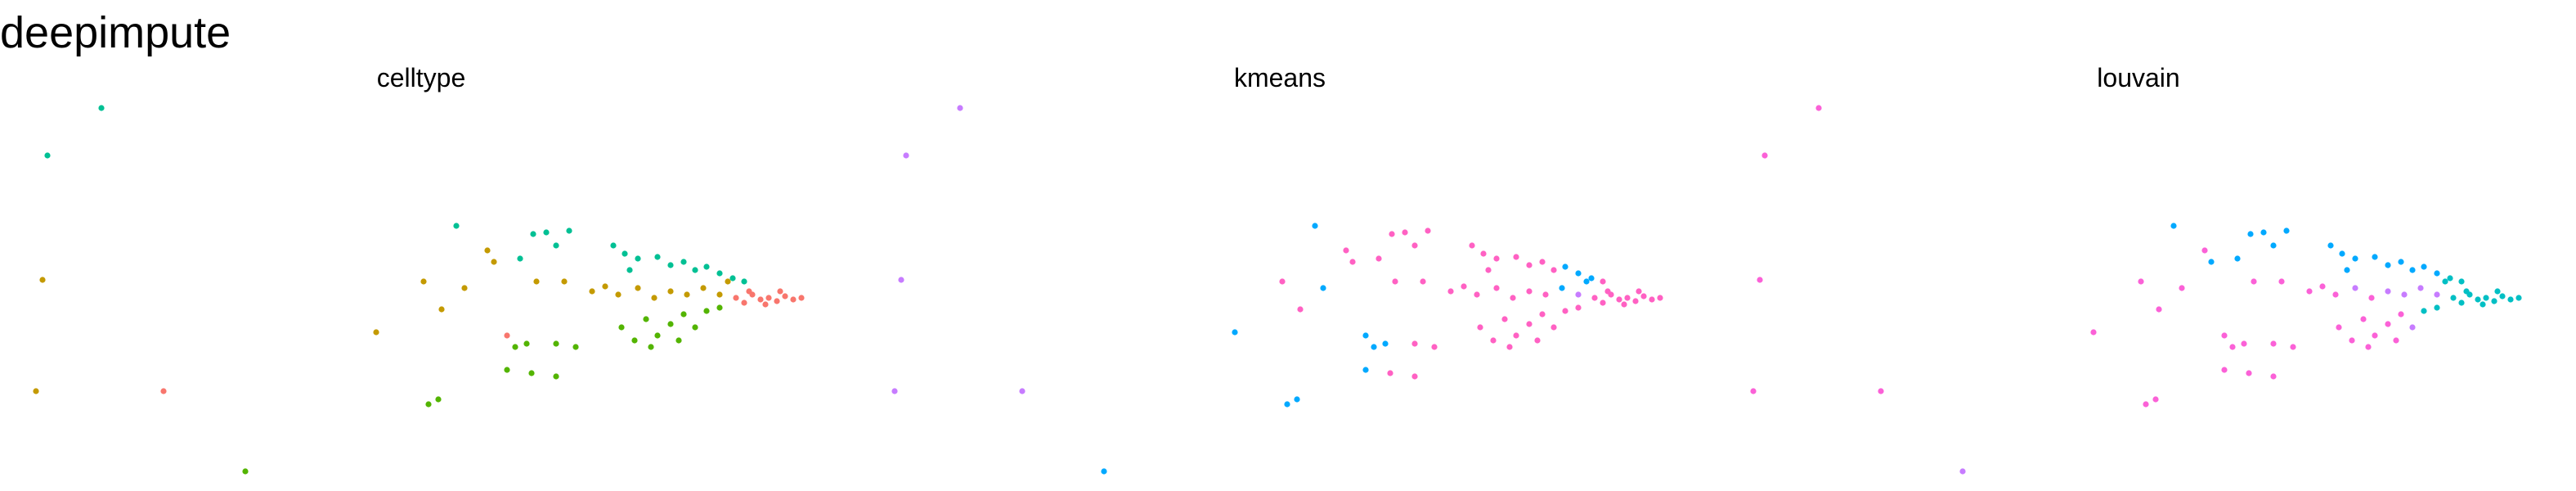 This screenshot has width=2576, height=491. What do you see at coordinates (1280, 77) in the screenshot?
I see `panel-title: kmeans` at bounding box center [1280, 77].